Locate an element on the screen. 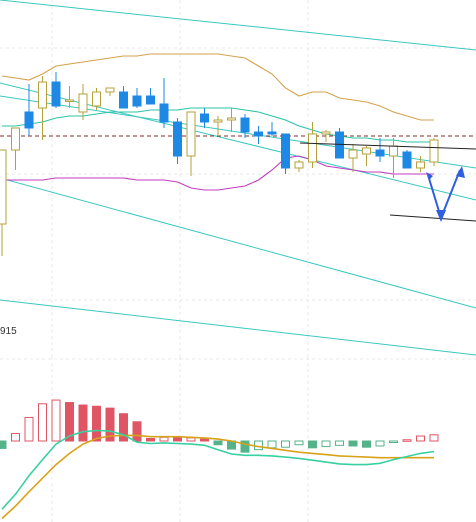 This screenshot has height=522, width=476. bollinger-lower-line is located at coordinates (218, 173).